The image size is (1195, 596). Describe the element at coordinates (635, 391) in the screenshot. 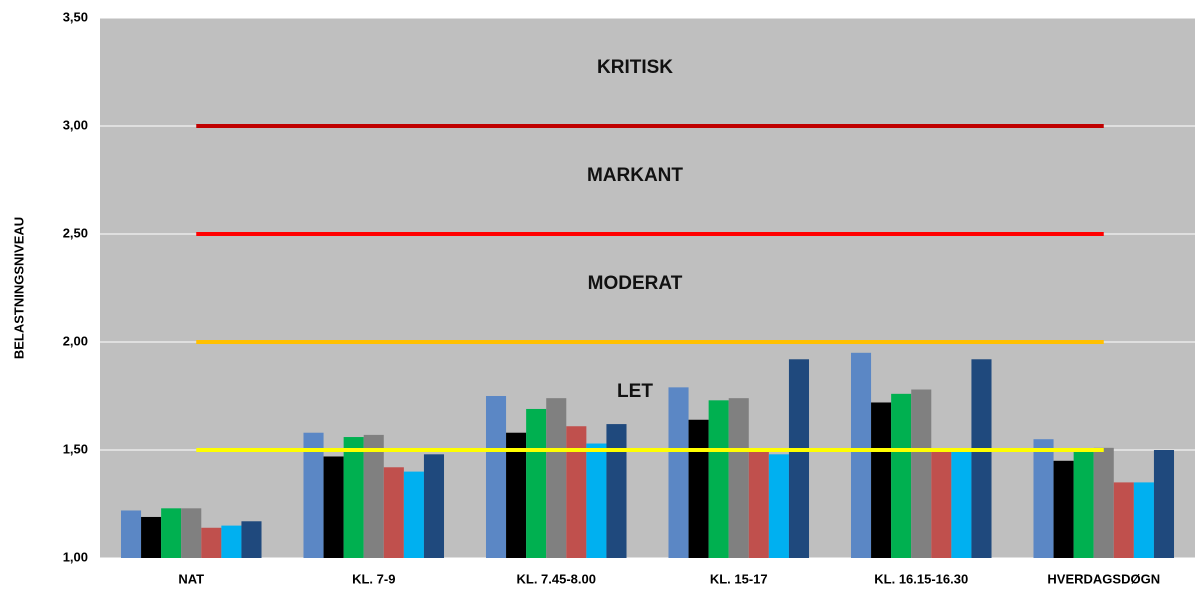

I see `zone-label: LET` at that location.